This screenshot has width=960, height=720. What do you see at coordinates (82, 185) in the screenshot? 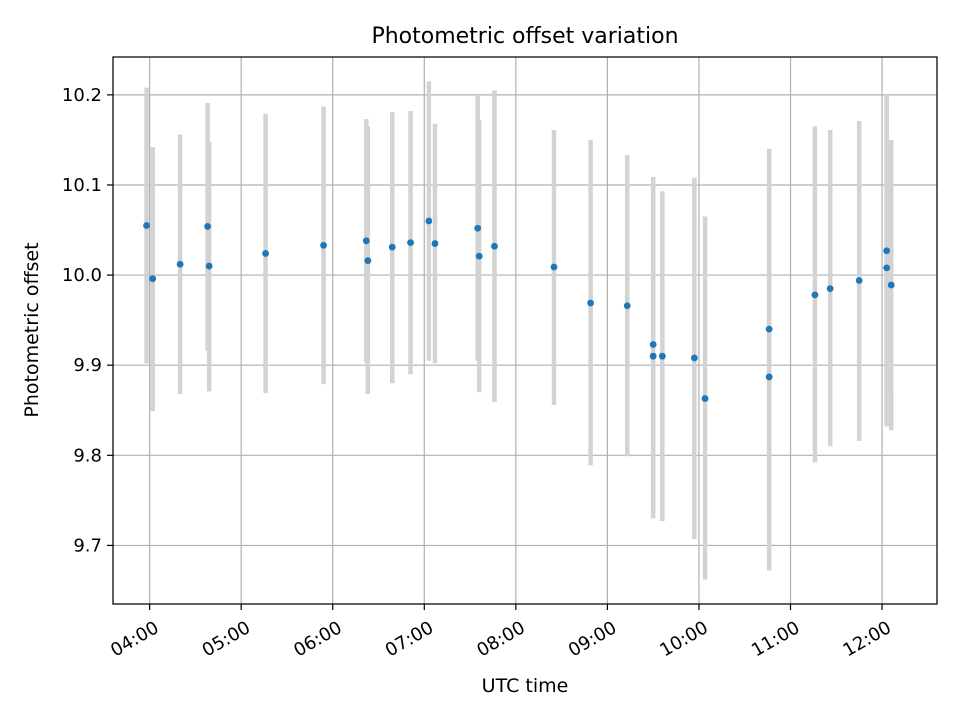
I see `y-tick-label: 10.1` at bounding box center [82, 185].